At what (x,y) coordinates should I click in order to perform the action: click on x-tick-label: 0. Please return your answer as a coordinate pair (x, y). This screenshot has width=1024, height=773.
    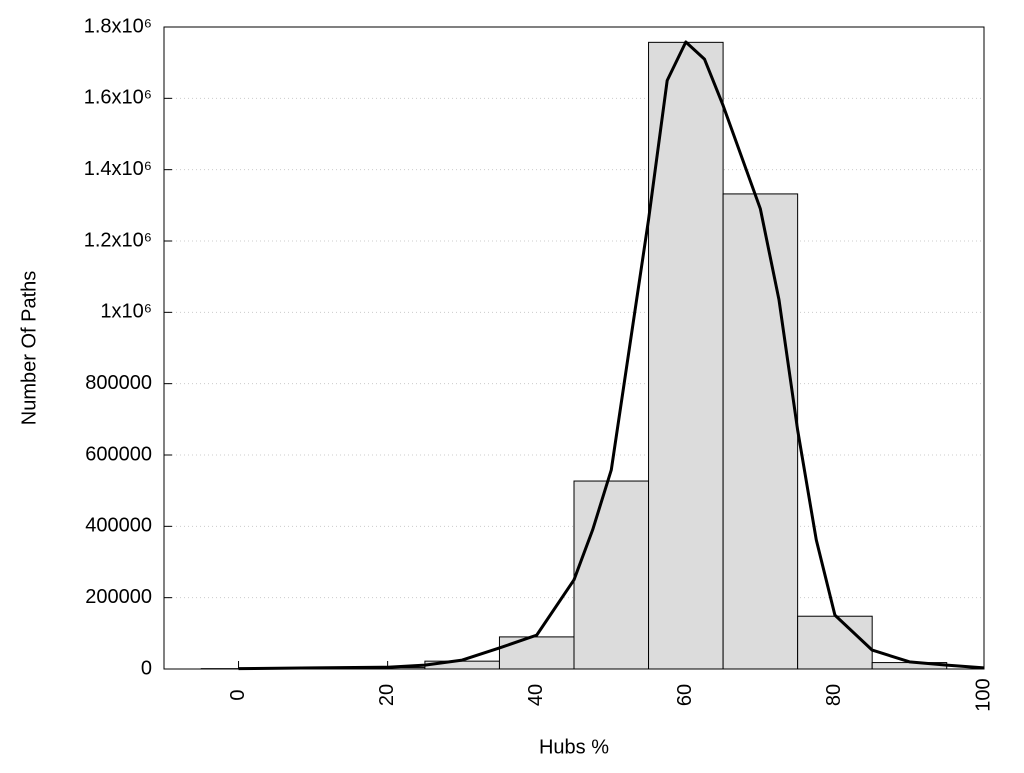
    Looking at the image, I should click on (238, 694).